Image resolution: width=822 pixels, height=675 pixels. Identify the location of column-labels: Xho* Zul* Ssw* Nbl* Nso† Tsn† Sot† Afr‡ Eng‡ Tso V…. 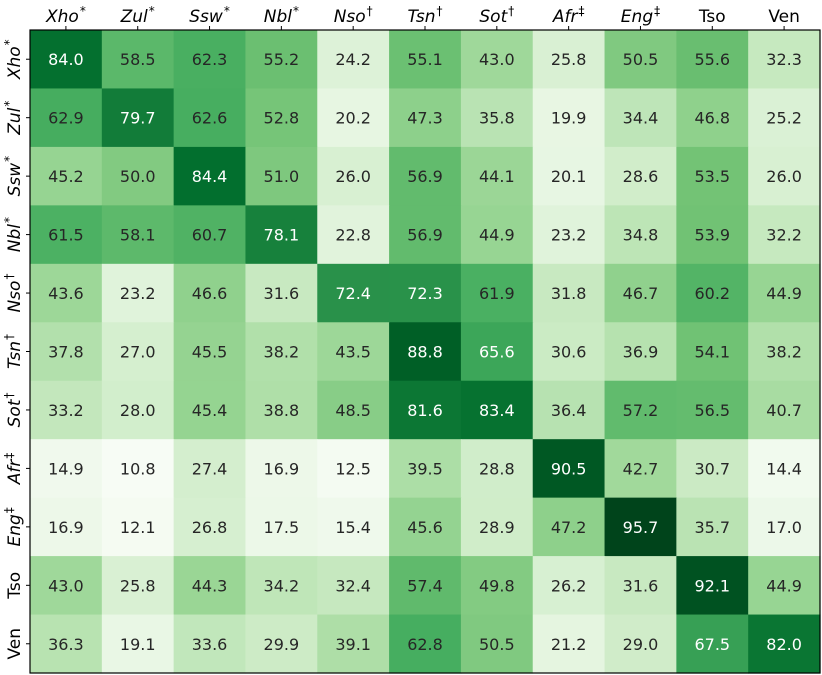
(422, 17).